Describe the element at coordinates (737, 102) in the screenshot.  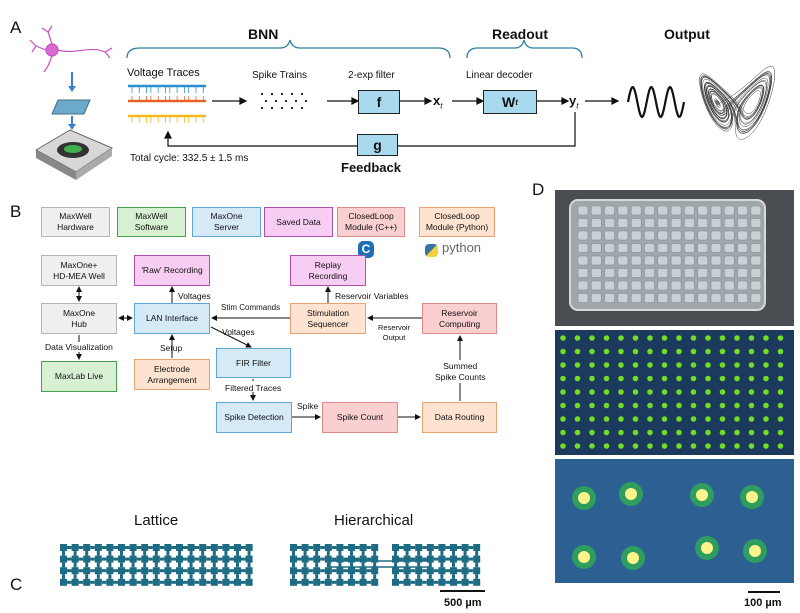
I see `attractor-trajectory` at that location.